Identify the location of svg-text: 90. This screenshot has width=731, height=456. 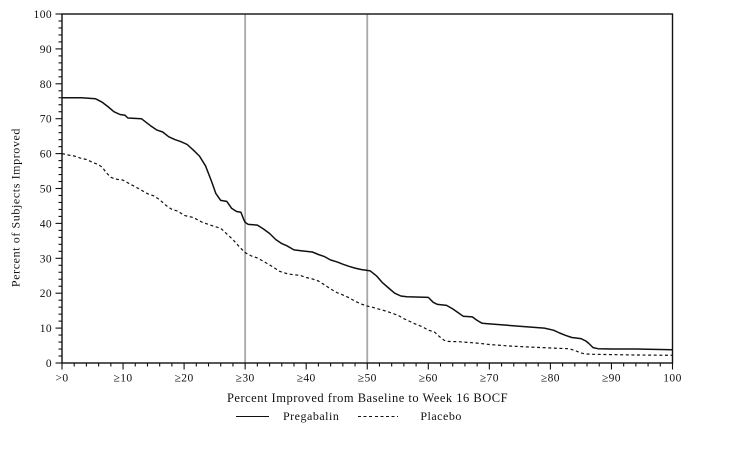
(46, 50).